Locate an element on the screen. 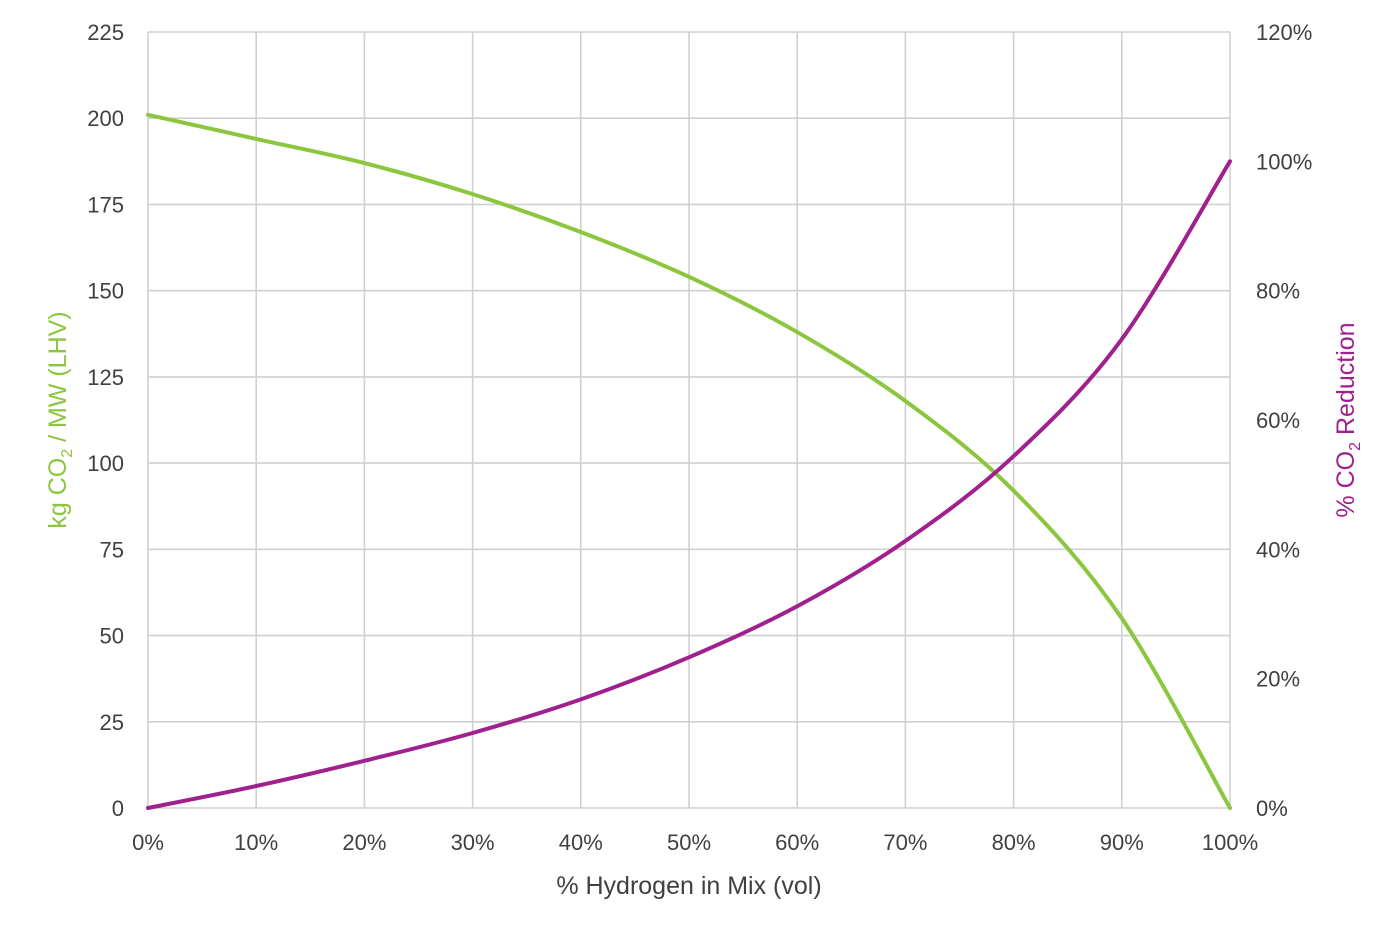  right-y-tick-label: 40% is located at coordinates (1278, 549).